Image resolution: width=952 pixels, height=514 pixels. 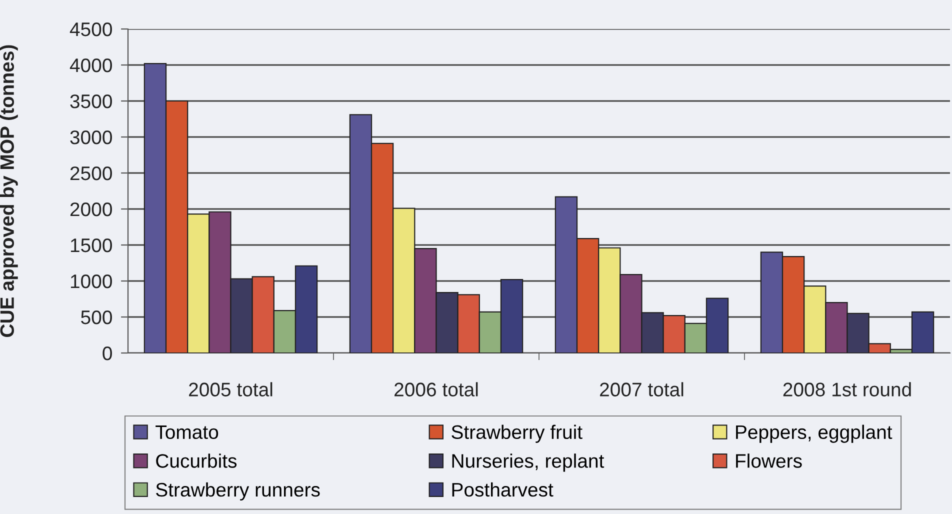 What do you see at coordinates (230, 389) in the screenshot?
I see `x-tick-label: 2005 total` at bounding box center [230, 389].